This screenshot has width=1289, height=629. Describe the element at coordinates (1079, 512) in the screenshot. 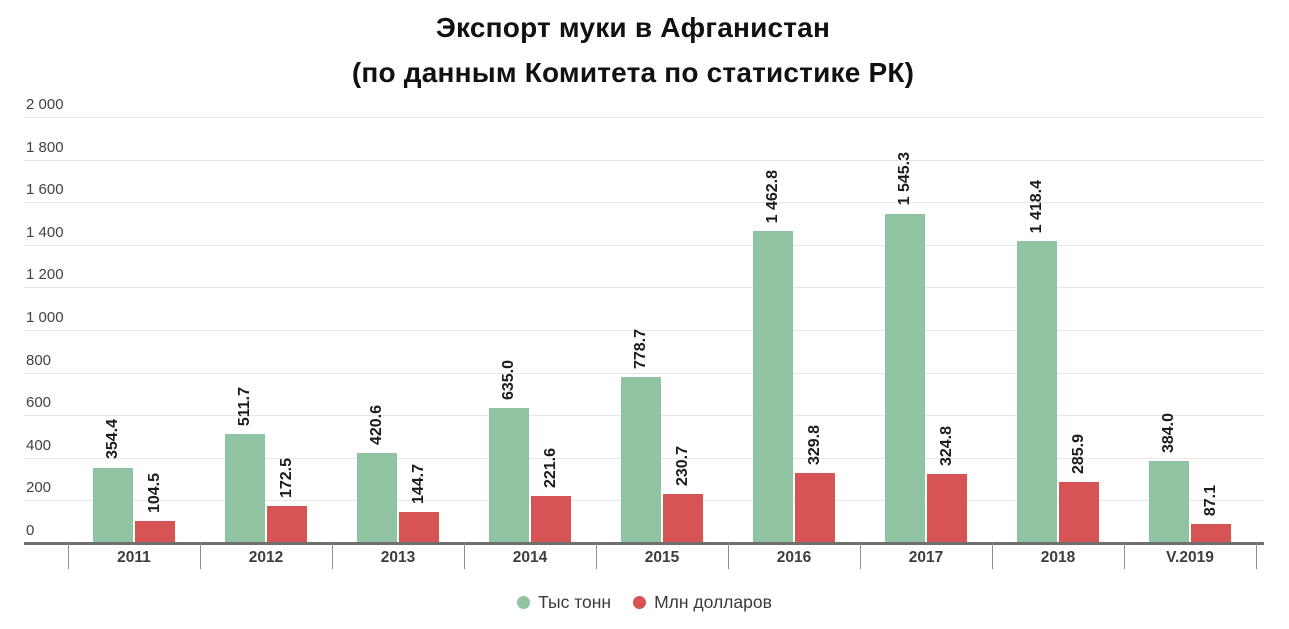

I see `bar-dollars-2018` at that location.